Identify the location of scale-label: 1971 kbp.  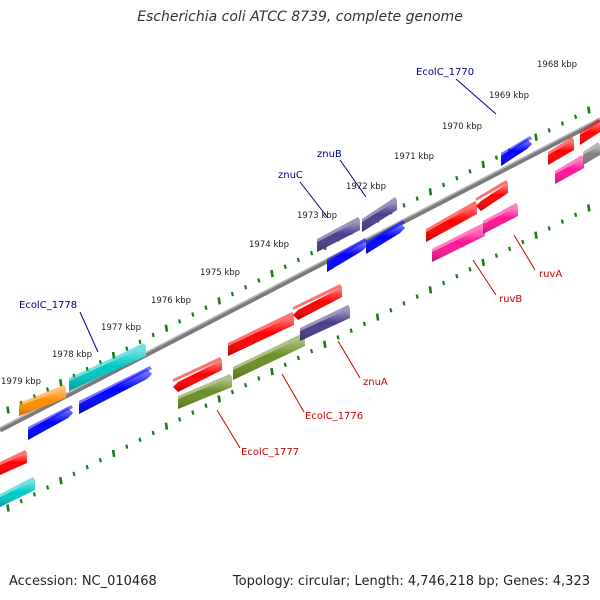
(414, 157).